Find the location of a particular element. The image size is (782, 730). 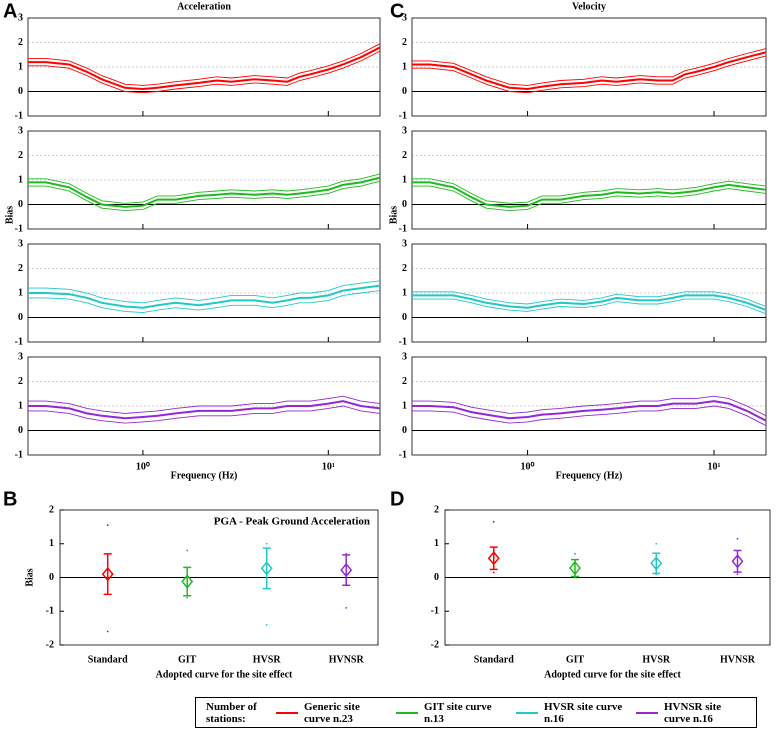

x-axis-label: Frequency (Hz) is located at coordinates (204, 475).